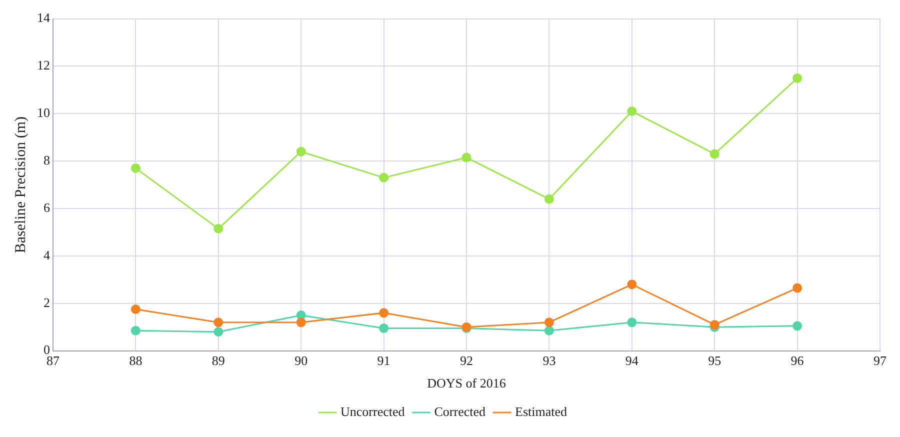  I want to click on legend-label: Estimated, so click(541, 411).